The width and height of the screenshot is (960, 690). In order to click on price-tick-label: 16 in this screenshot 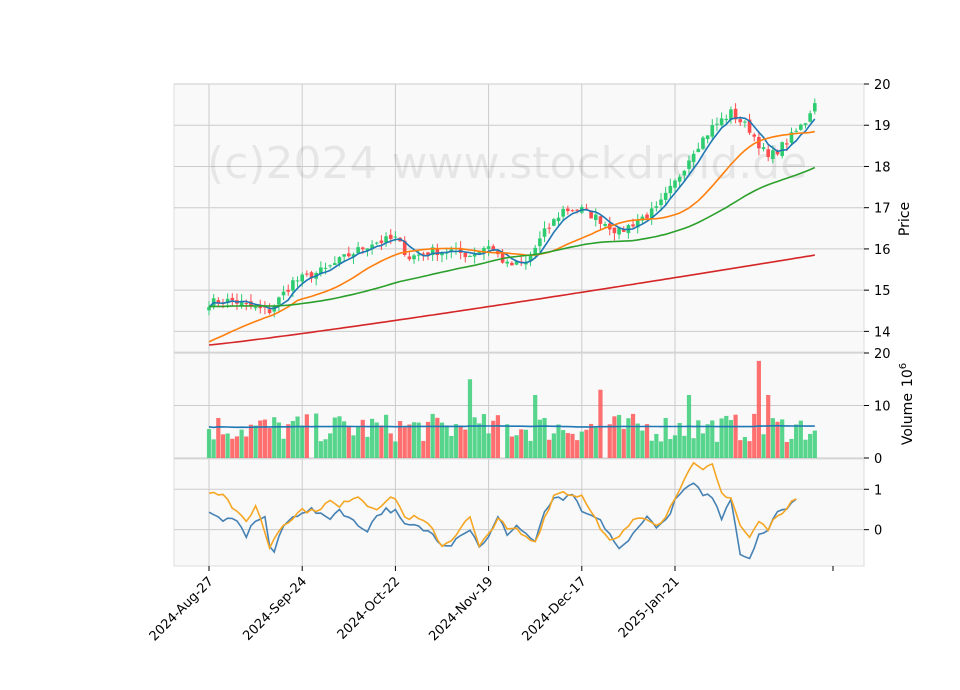, I will do `click(882, 250)`.